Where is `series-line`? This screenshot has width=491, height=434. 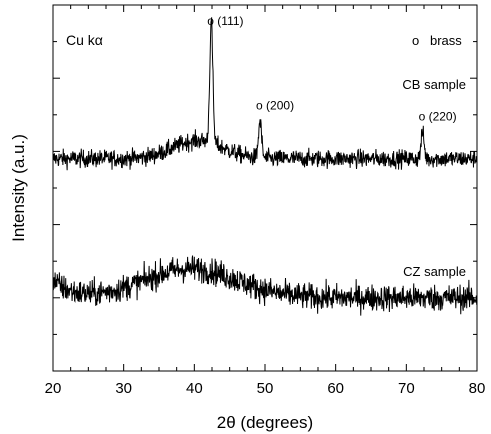
series-line is located at coordinates (265, 285).